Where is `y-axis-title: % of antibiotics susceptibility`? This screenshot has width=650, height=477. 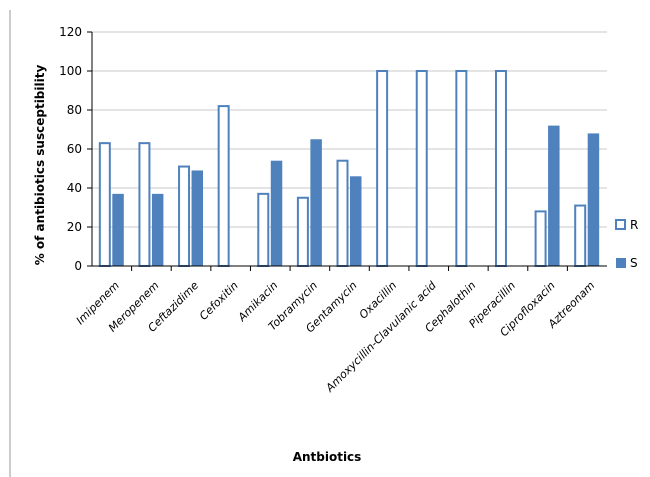 y-axis-title: % of antibiotics susceptibility is located at coordinates (40, 165).